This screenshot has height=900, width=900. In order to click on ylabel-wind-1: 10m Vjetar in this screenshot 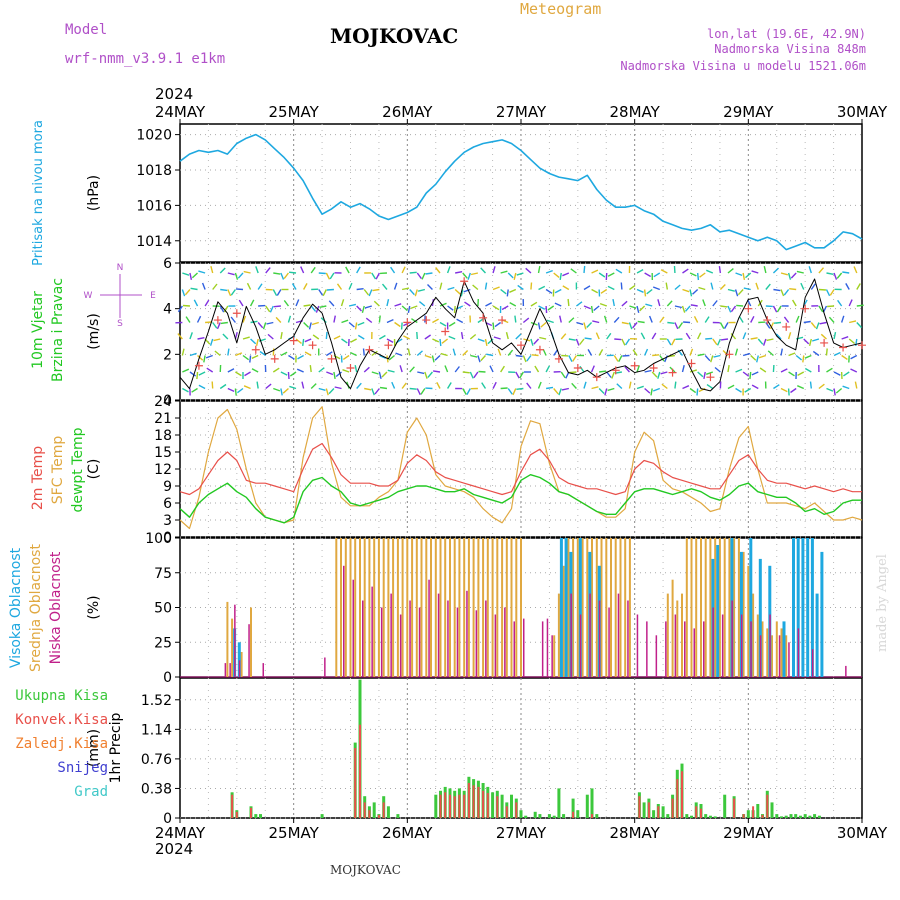, I will do `click(38, 330)`.